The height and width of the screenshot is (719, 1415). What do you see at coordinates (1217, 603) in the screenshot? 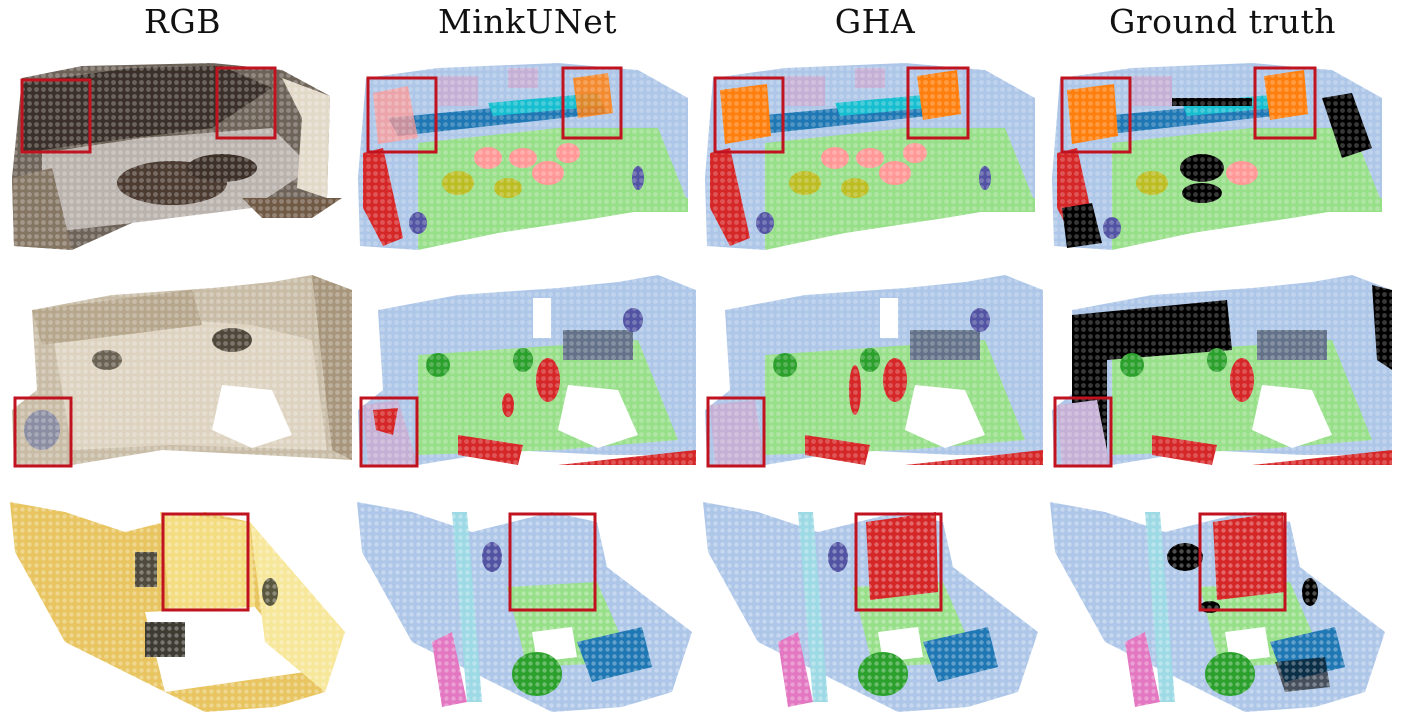
I see `row3-ground-truth-image` at bounding box center [1217, 603].